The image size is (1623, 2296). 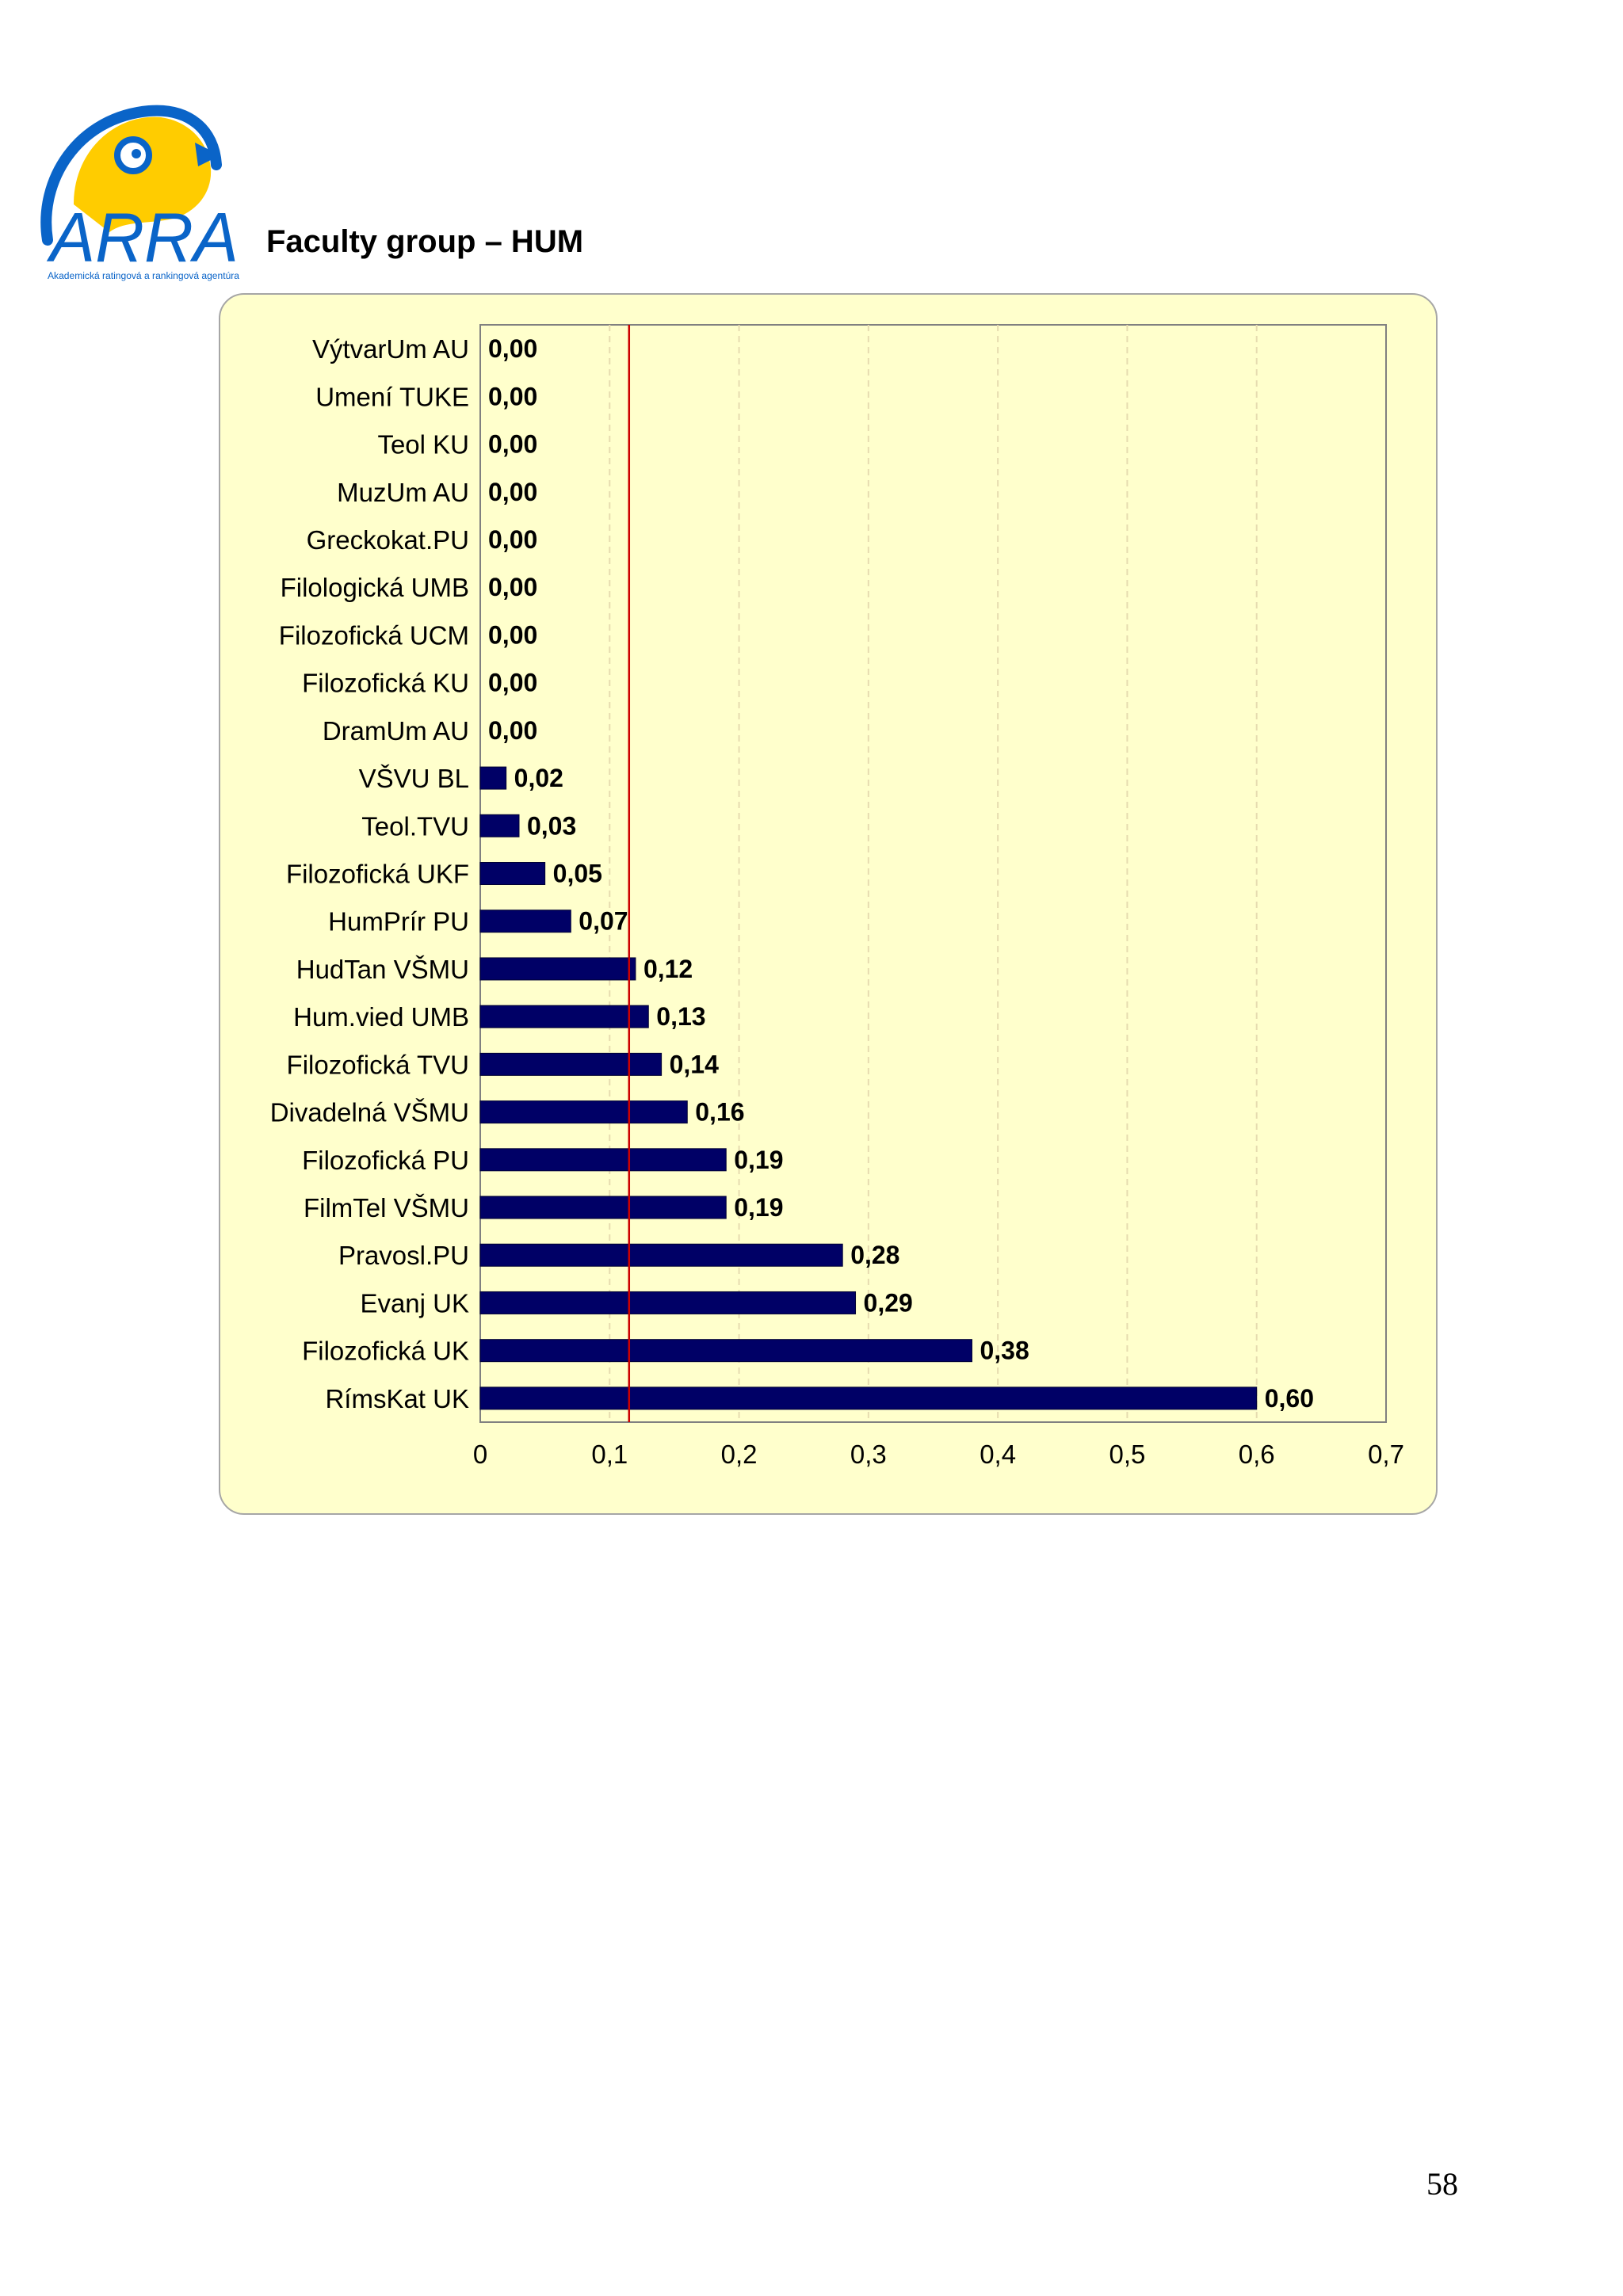 What do you see at coordinates (386, 1207) in the screenshot?
I see `category-label: FilmTel VŠMU` at bounding box center [386, 1207].